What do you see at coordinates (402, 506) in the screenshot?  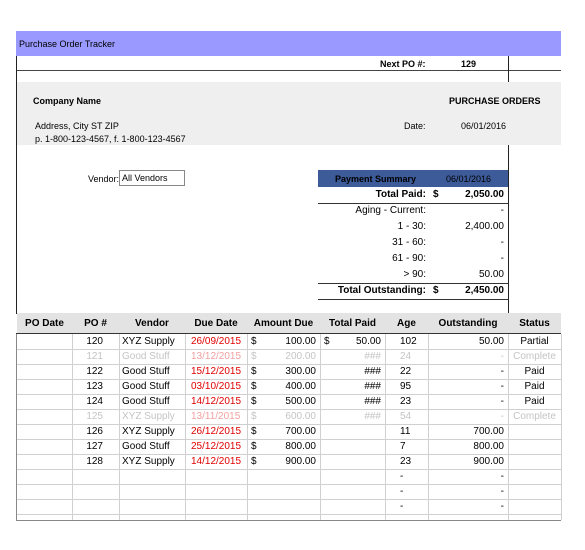 I see `age: -` at bounding box center [402, 506].